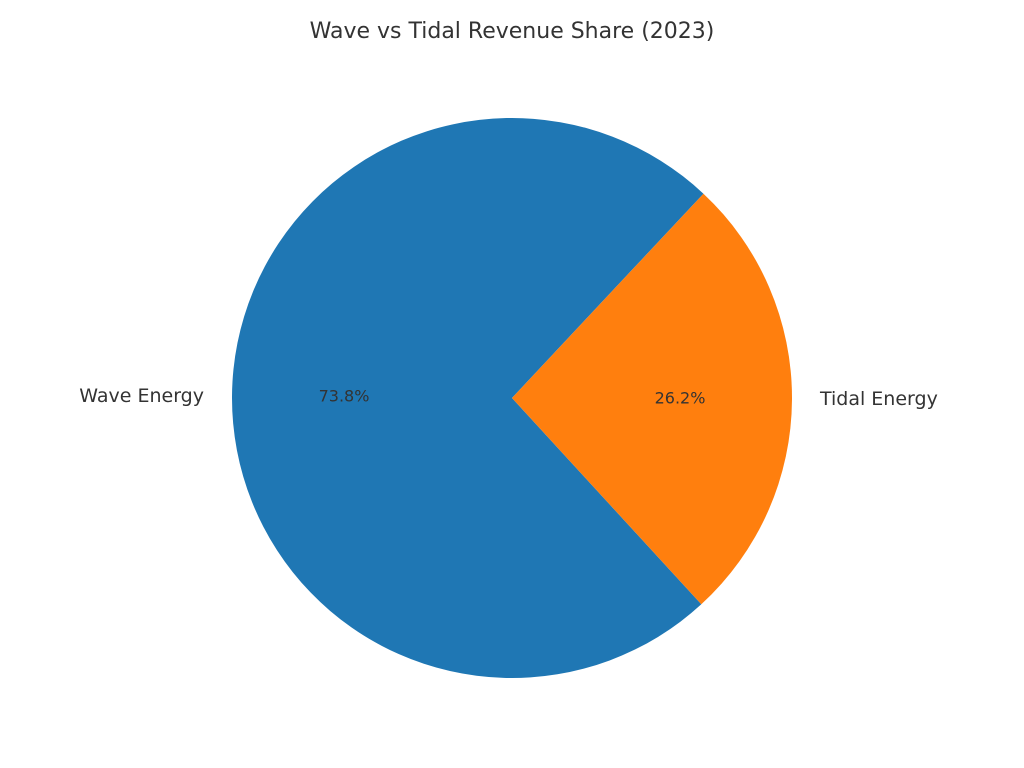  What do you see at coordinates (141, 396) in the screenshot?
I see `slice-label: Wave Energy` at bounding box center [141, 396].